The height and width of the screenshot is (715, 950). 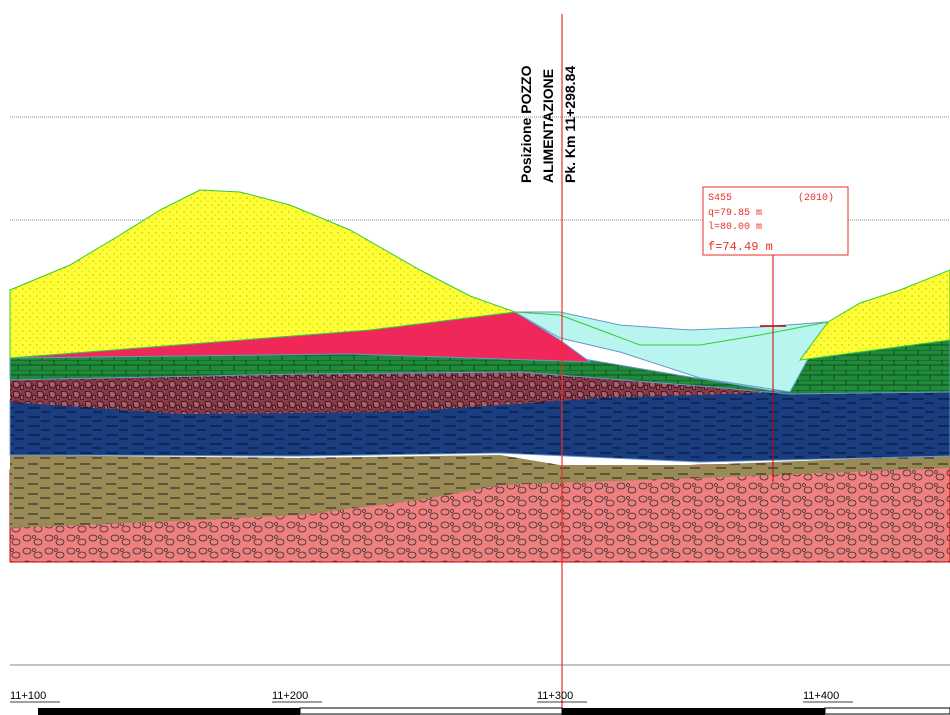 What do you see at coordinates (262, 274) in the screenshot?
I see `hill-left` at bounding box center [262, 274].